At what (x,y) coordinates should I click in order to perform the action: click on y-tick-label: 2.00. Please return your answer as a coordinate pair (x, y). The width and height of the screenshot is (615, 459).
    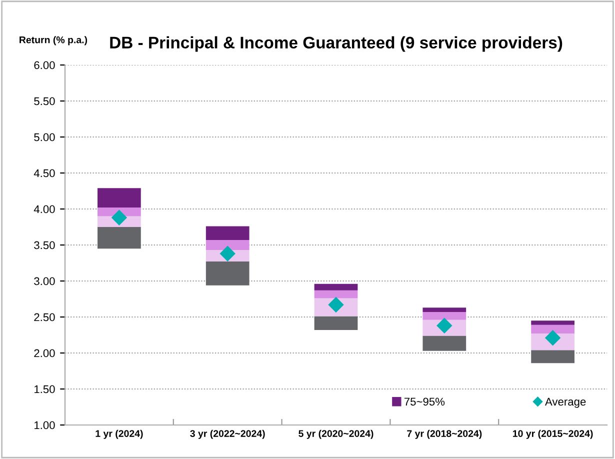
    Looking at the image, I should click on (44, 353).